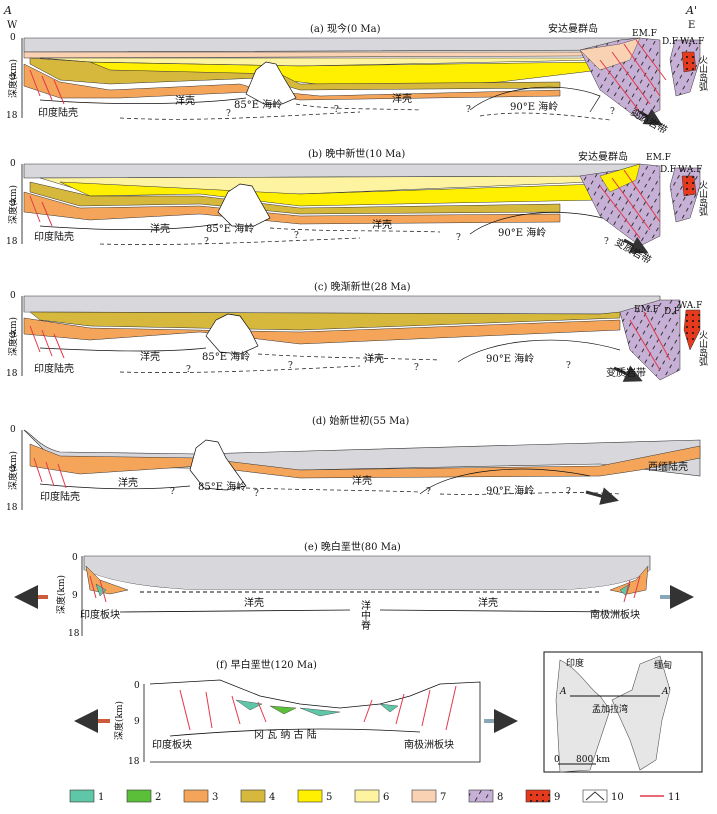  Describe the element at coordinates (666, 692) in the screenshot. I see `inset-a-prime: A'` at that location.